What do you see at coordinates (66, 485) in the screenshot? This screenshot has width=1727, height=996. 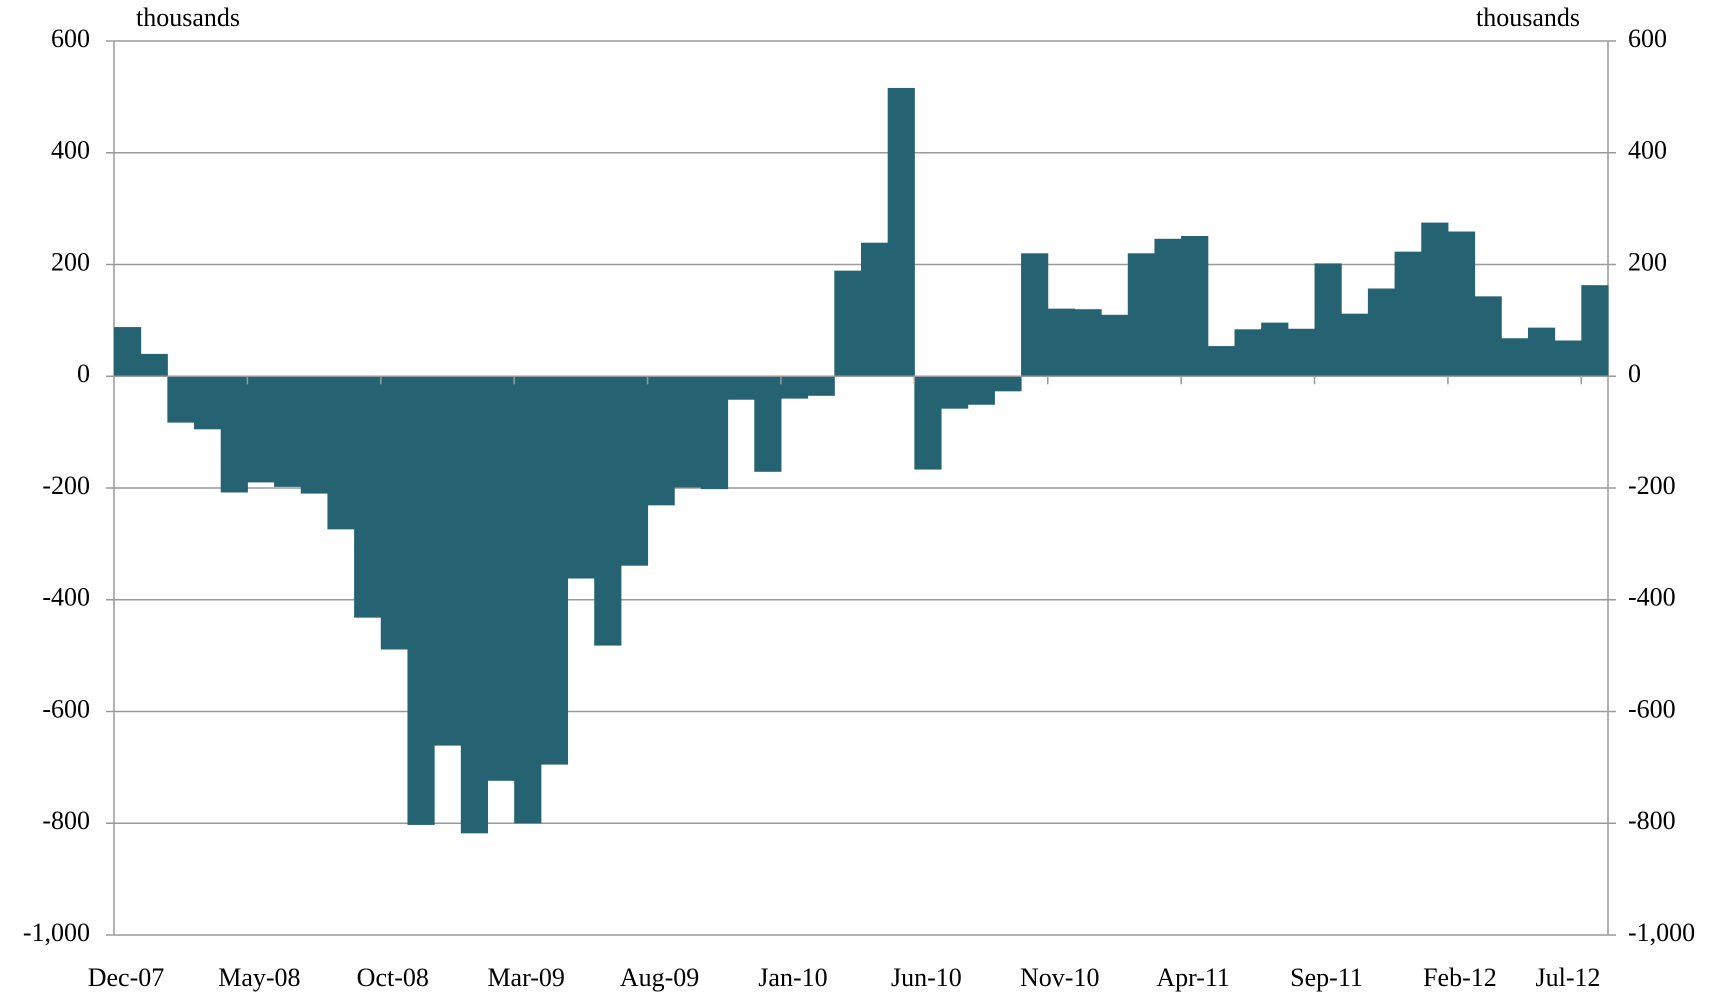 I see `y-tick-label: -200` at bounding box center [66, 485].